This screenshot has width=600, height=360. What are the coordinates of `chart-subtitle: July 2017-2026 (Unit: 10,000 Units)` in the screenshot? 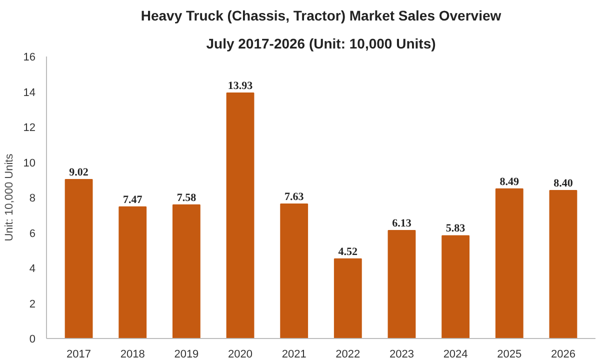 It's located at (321, 44).